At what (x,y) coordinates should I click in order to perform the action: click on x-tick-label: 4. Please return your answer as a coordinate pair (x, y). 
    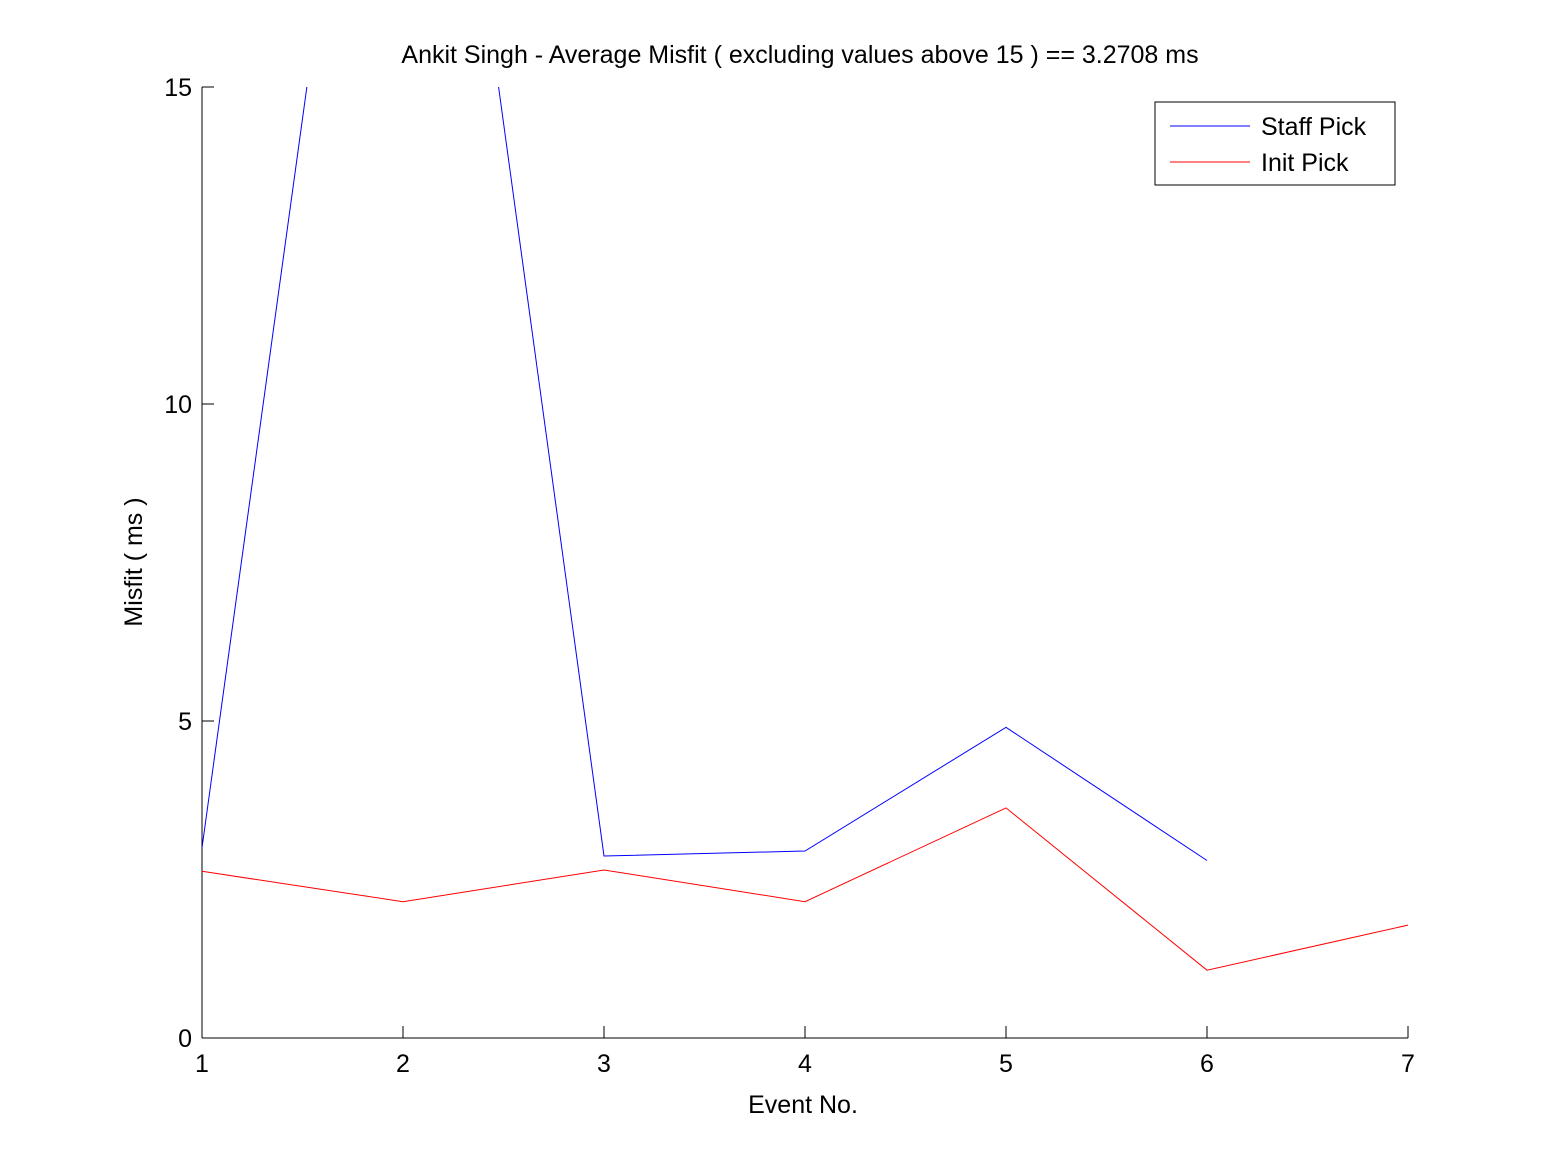
    Looking at the image, I should click on (805, 1064).